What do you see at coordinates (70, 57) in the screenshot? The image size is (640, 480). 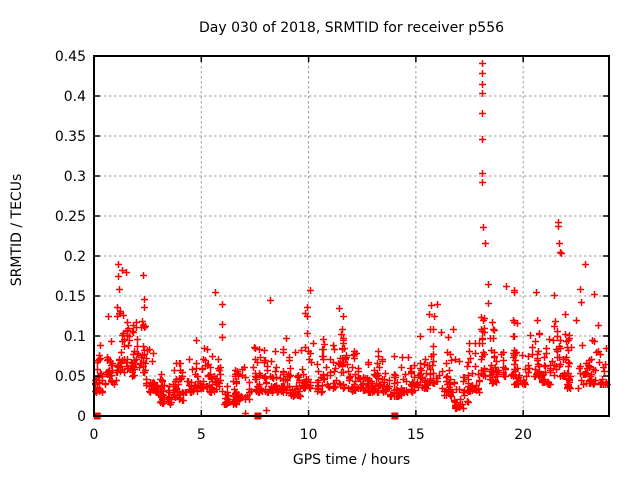 I see `y-tick-label: 0.45` at bounding box center [70, 57].